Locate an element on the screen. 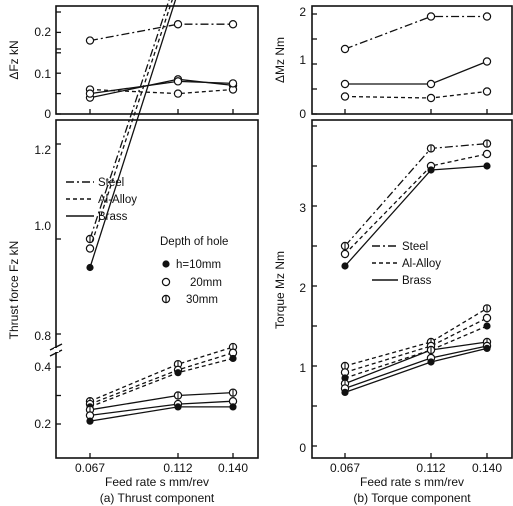  b-bottom-ytick-0: 0 is located at coordinates (302, 448).